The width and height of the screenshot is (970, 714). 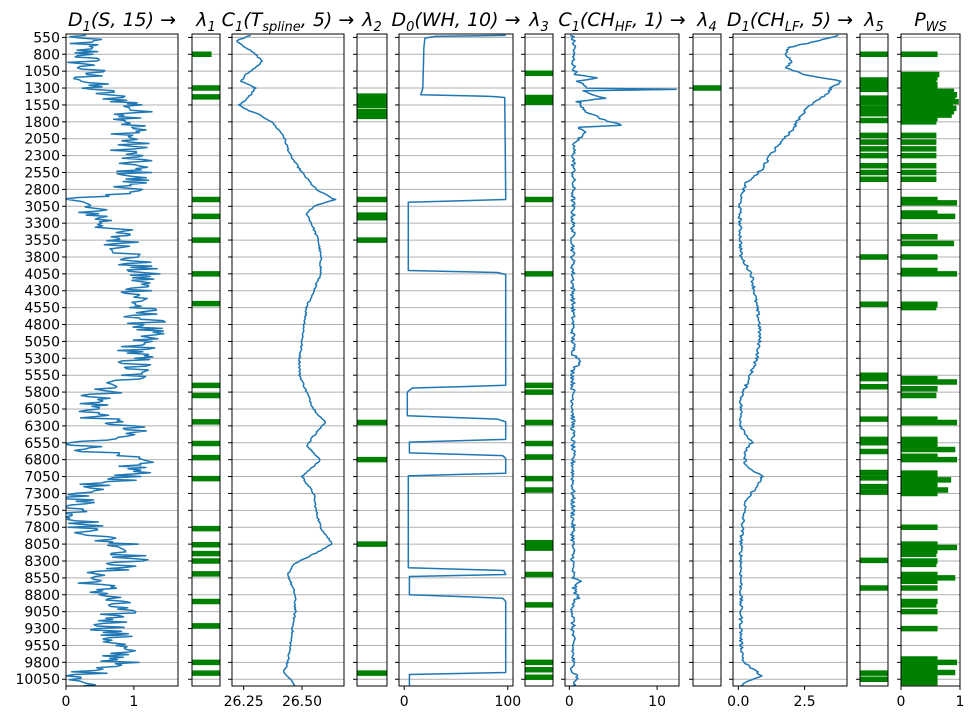 What do you see at coordinates (42, 461) in the screenshot?
I see `depth-tick-label: 6800` at bounding box center [42, 461].